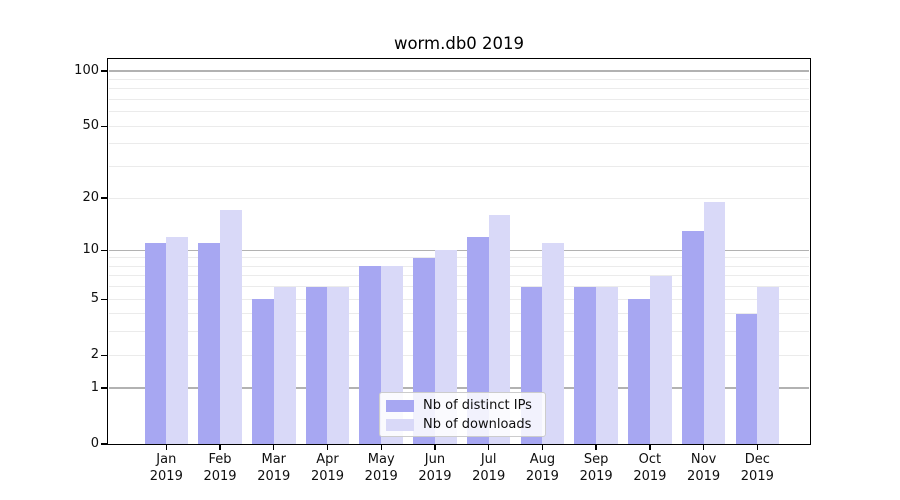  I want to click on bar-downloads-jan, so click(177, 340).